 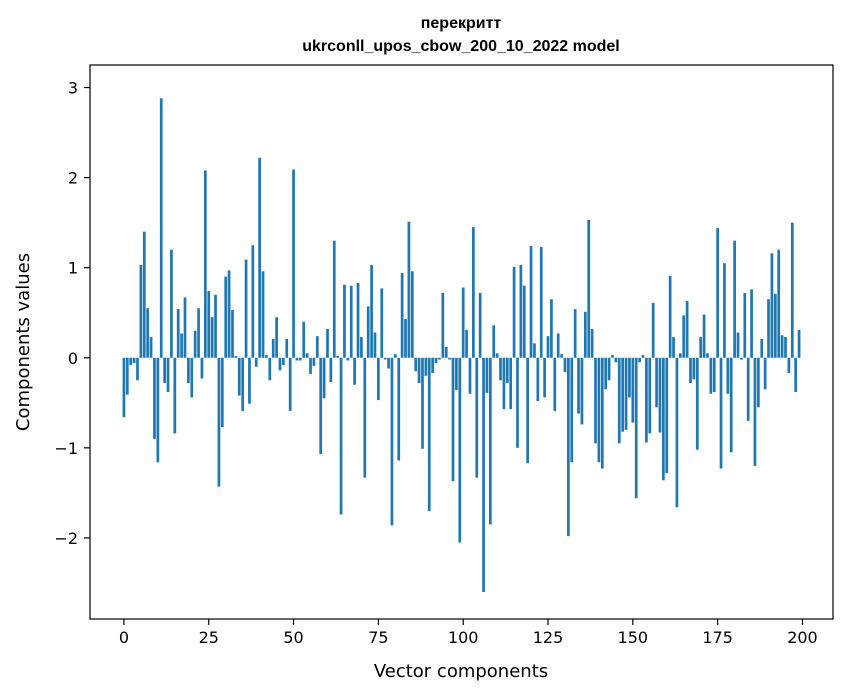 What do you see at coordinates (73, 88) in the screenshot?
I see `y-tick-label: 3` at bounding box center [73, 88].